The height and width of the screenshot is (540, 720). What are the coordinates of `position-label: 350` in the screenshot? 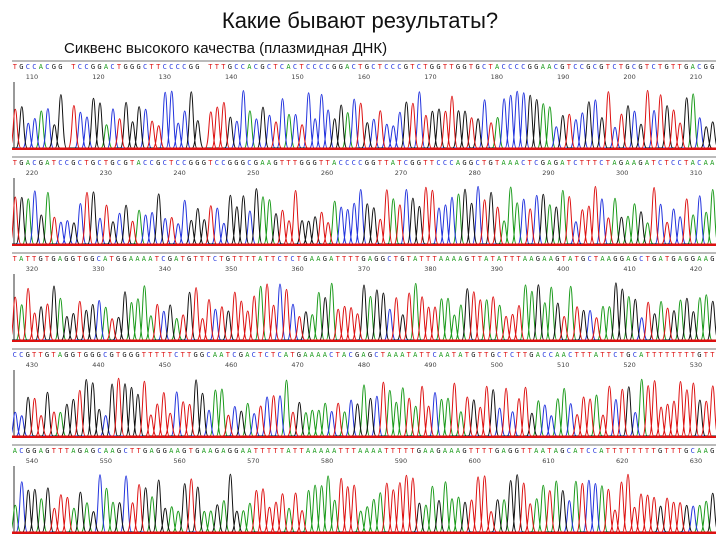 It's located at (231, 269).